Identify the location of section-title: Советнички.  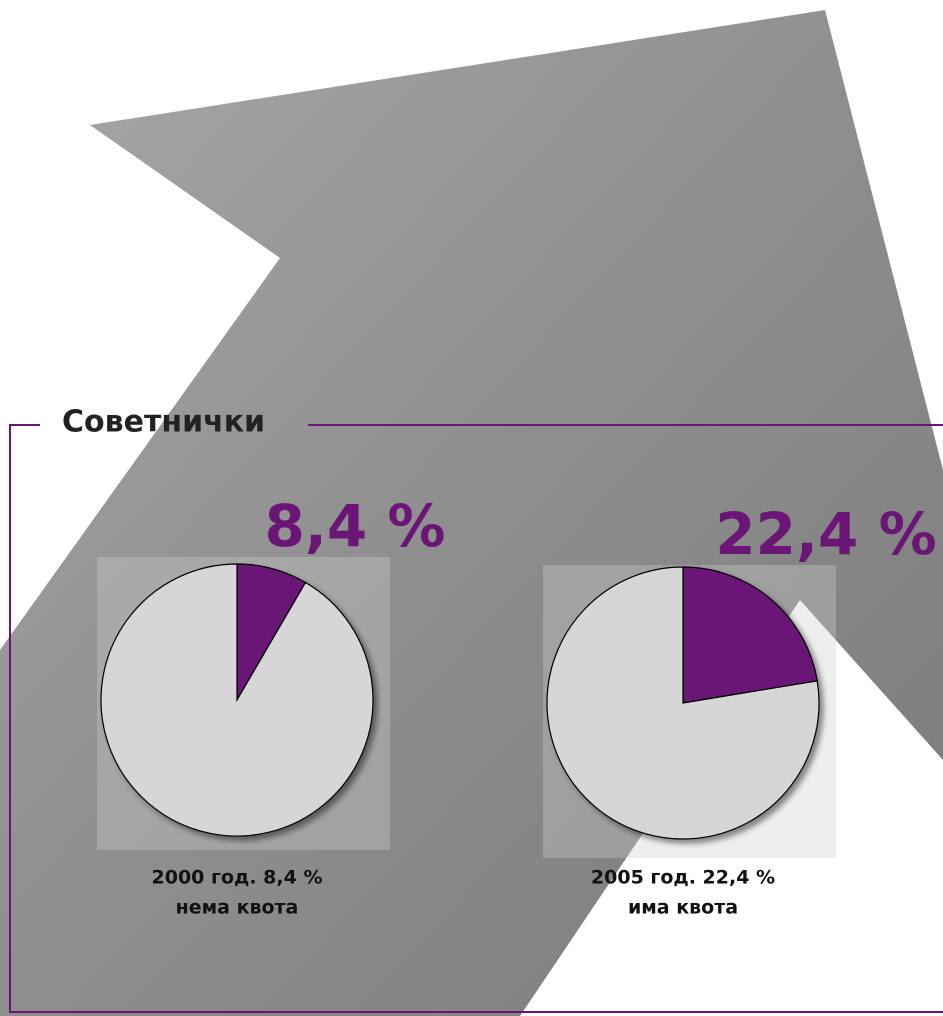
(163, 422).